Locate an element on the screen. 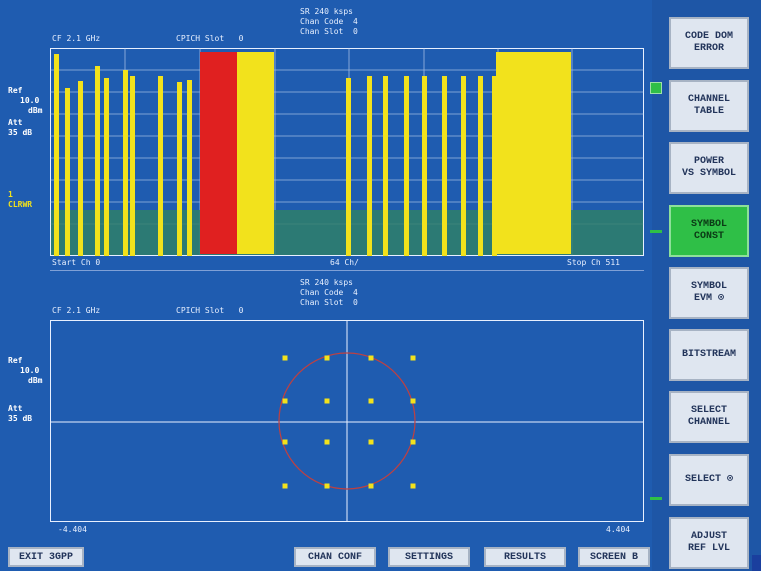 The image size is (761, 571). top-start: Start Ch 0 is located at coordinates (76, 262).